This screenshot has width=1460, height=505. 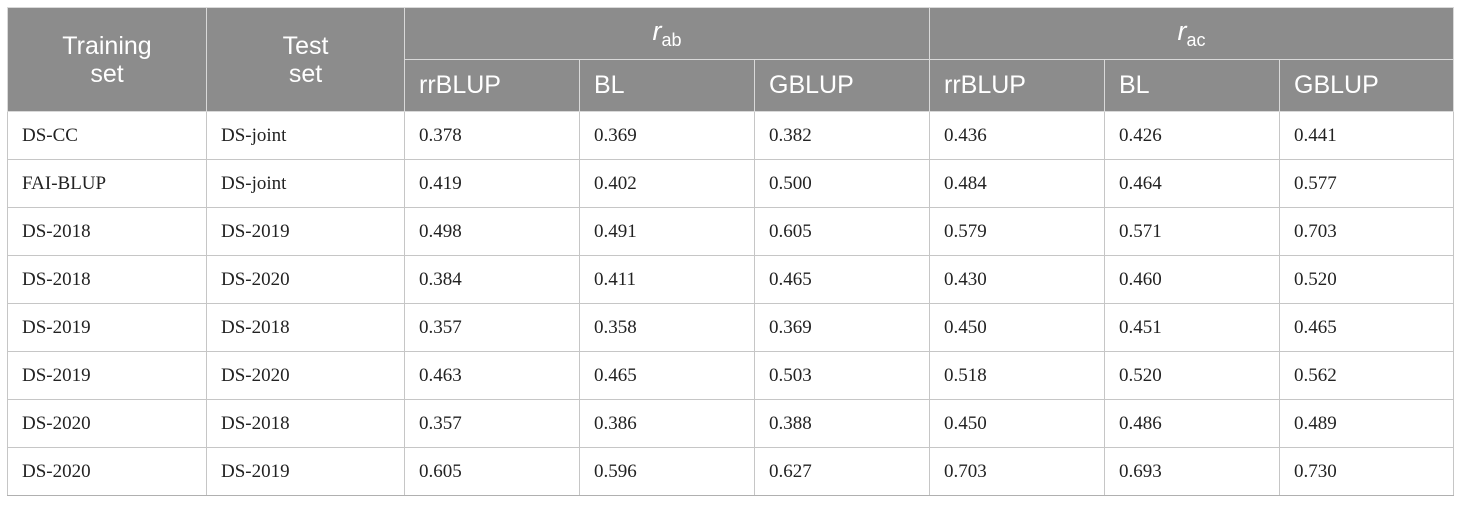 What do you see at coordinates (305, 45) in the screenshot?
I see `header-test-set-line1: Test` at bounding box center [305, 45].